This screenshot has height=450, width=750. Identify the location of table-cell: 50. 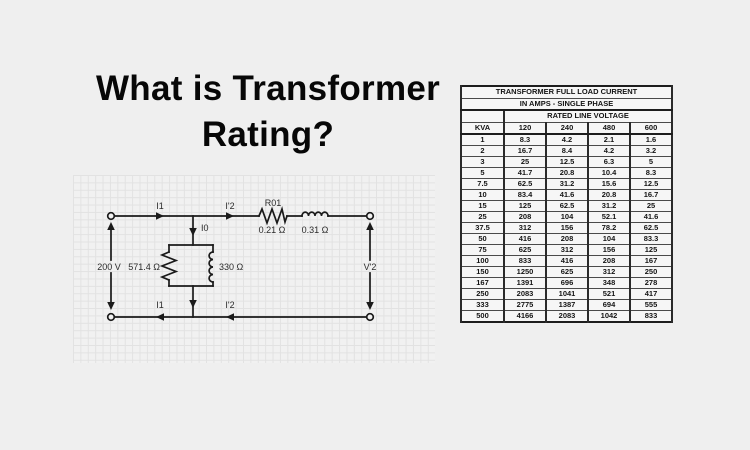
(482, 239).